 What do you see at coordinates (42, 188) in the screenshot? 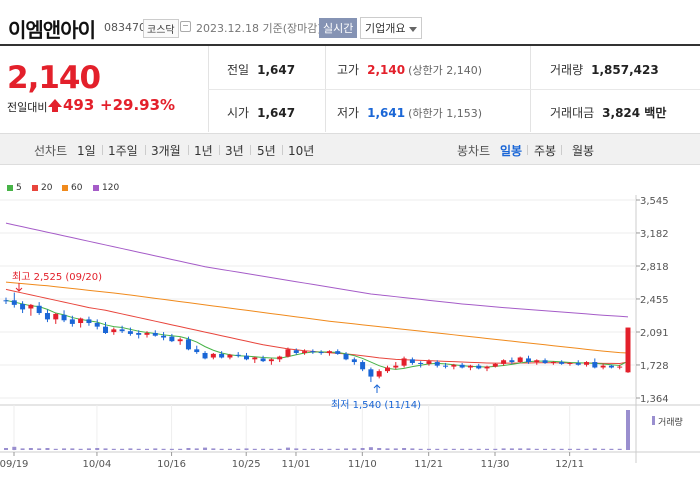
I see `legend-ma20: 20` at bounding box center [42, 188].